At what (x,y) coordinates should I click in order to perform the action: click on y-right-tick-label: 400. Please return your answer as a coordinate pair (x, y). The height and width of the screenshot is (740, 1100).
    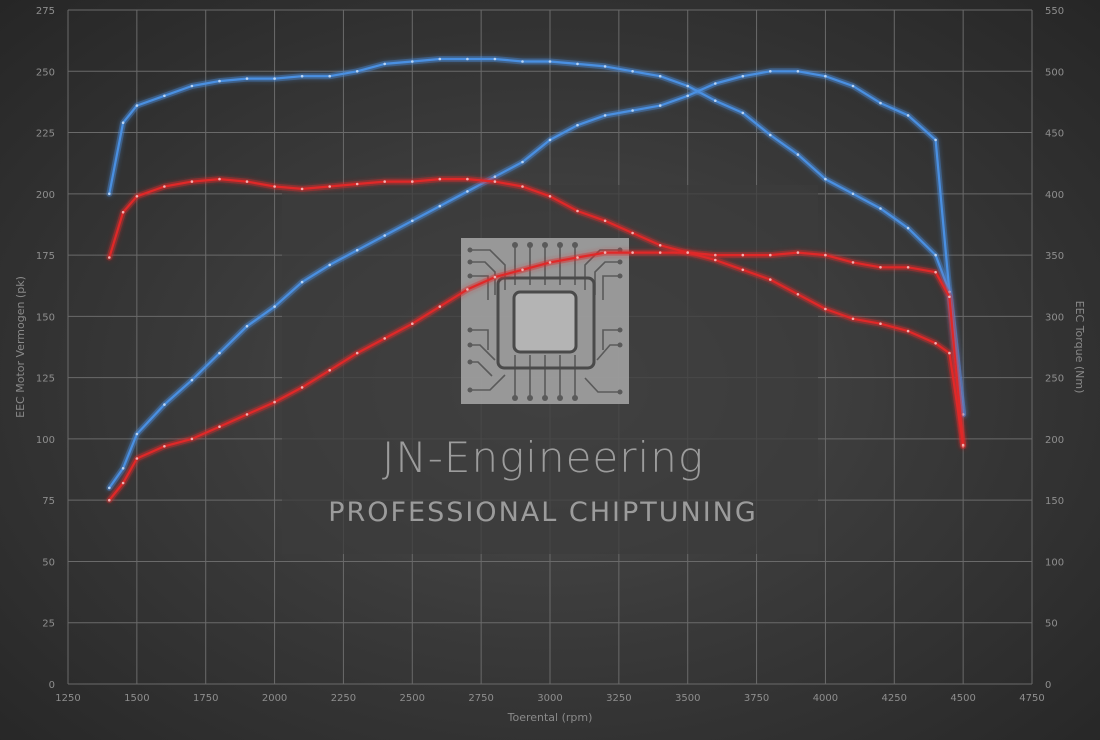
    Looking at the image, I should click on (1054, 195).